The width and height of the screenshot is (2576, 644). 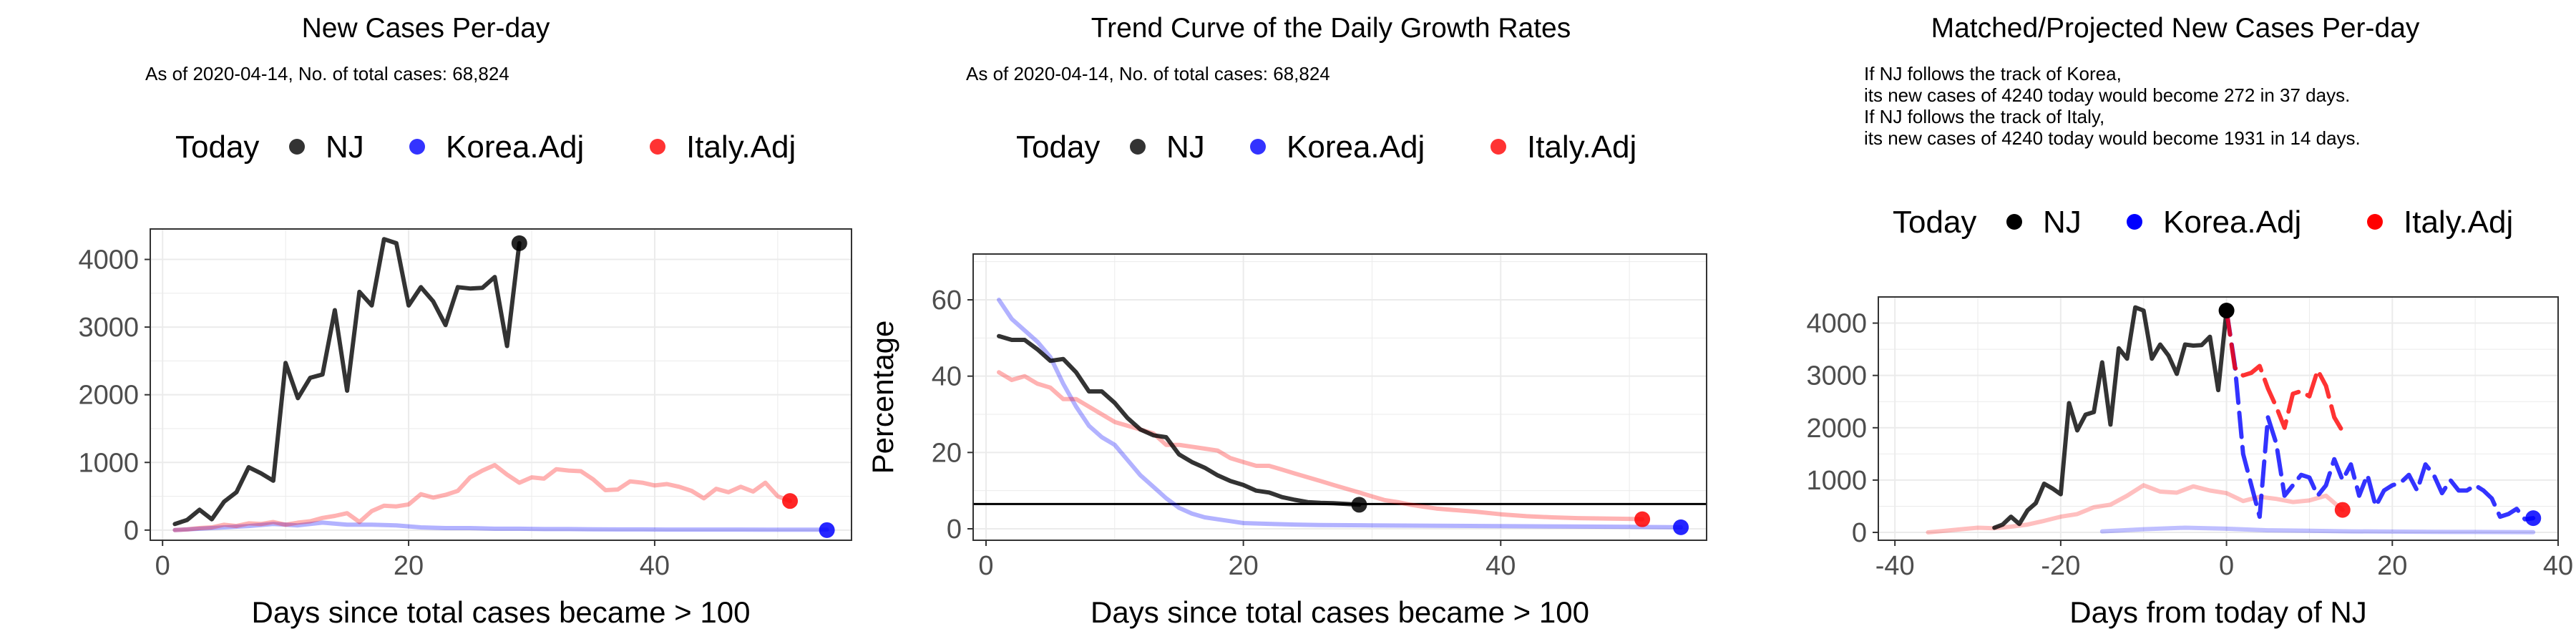 What do you see at coordinates (426, 28) in the screenshot?
I see `chart-title: New Cases Per-day` at bounding box center [426, 28].